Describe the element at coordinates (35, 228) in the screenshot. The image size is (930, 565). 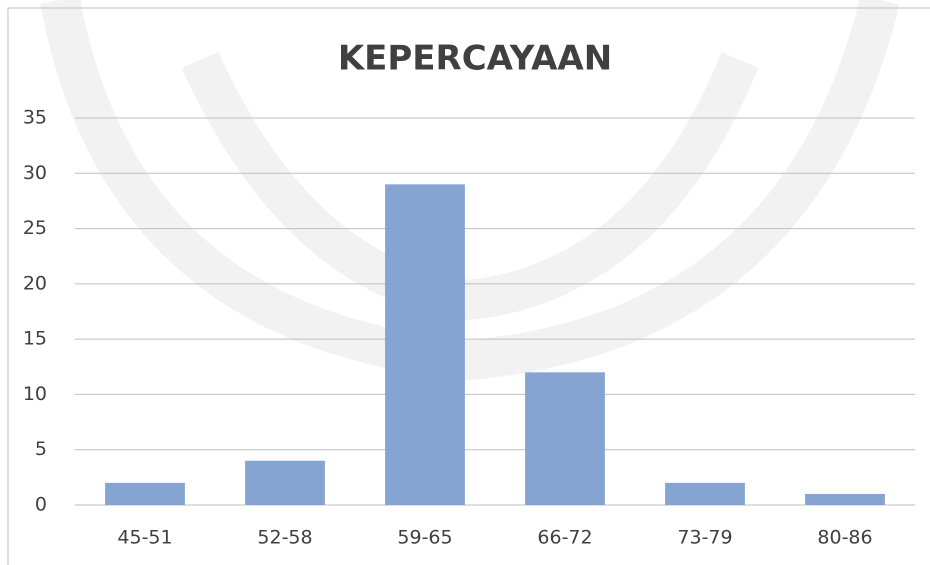
I see `y-tick-label: 25` at that location.